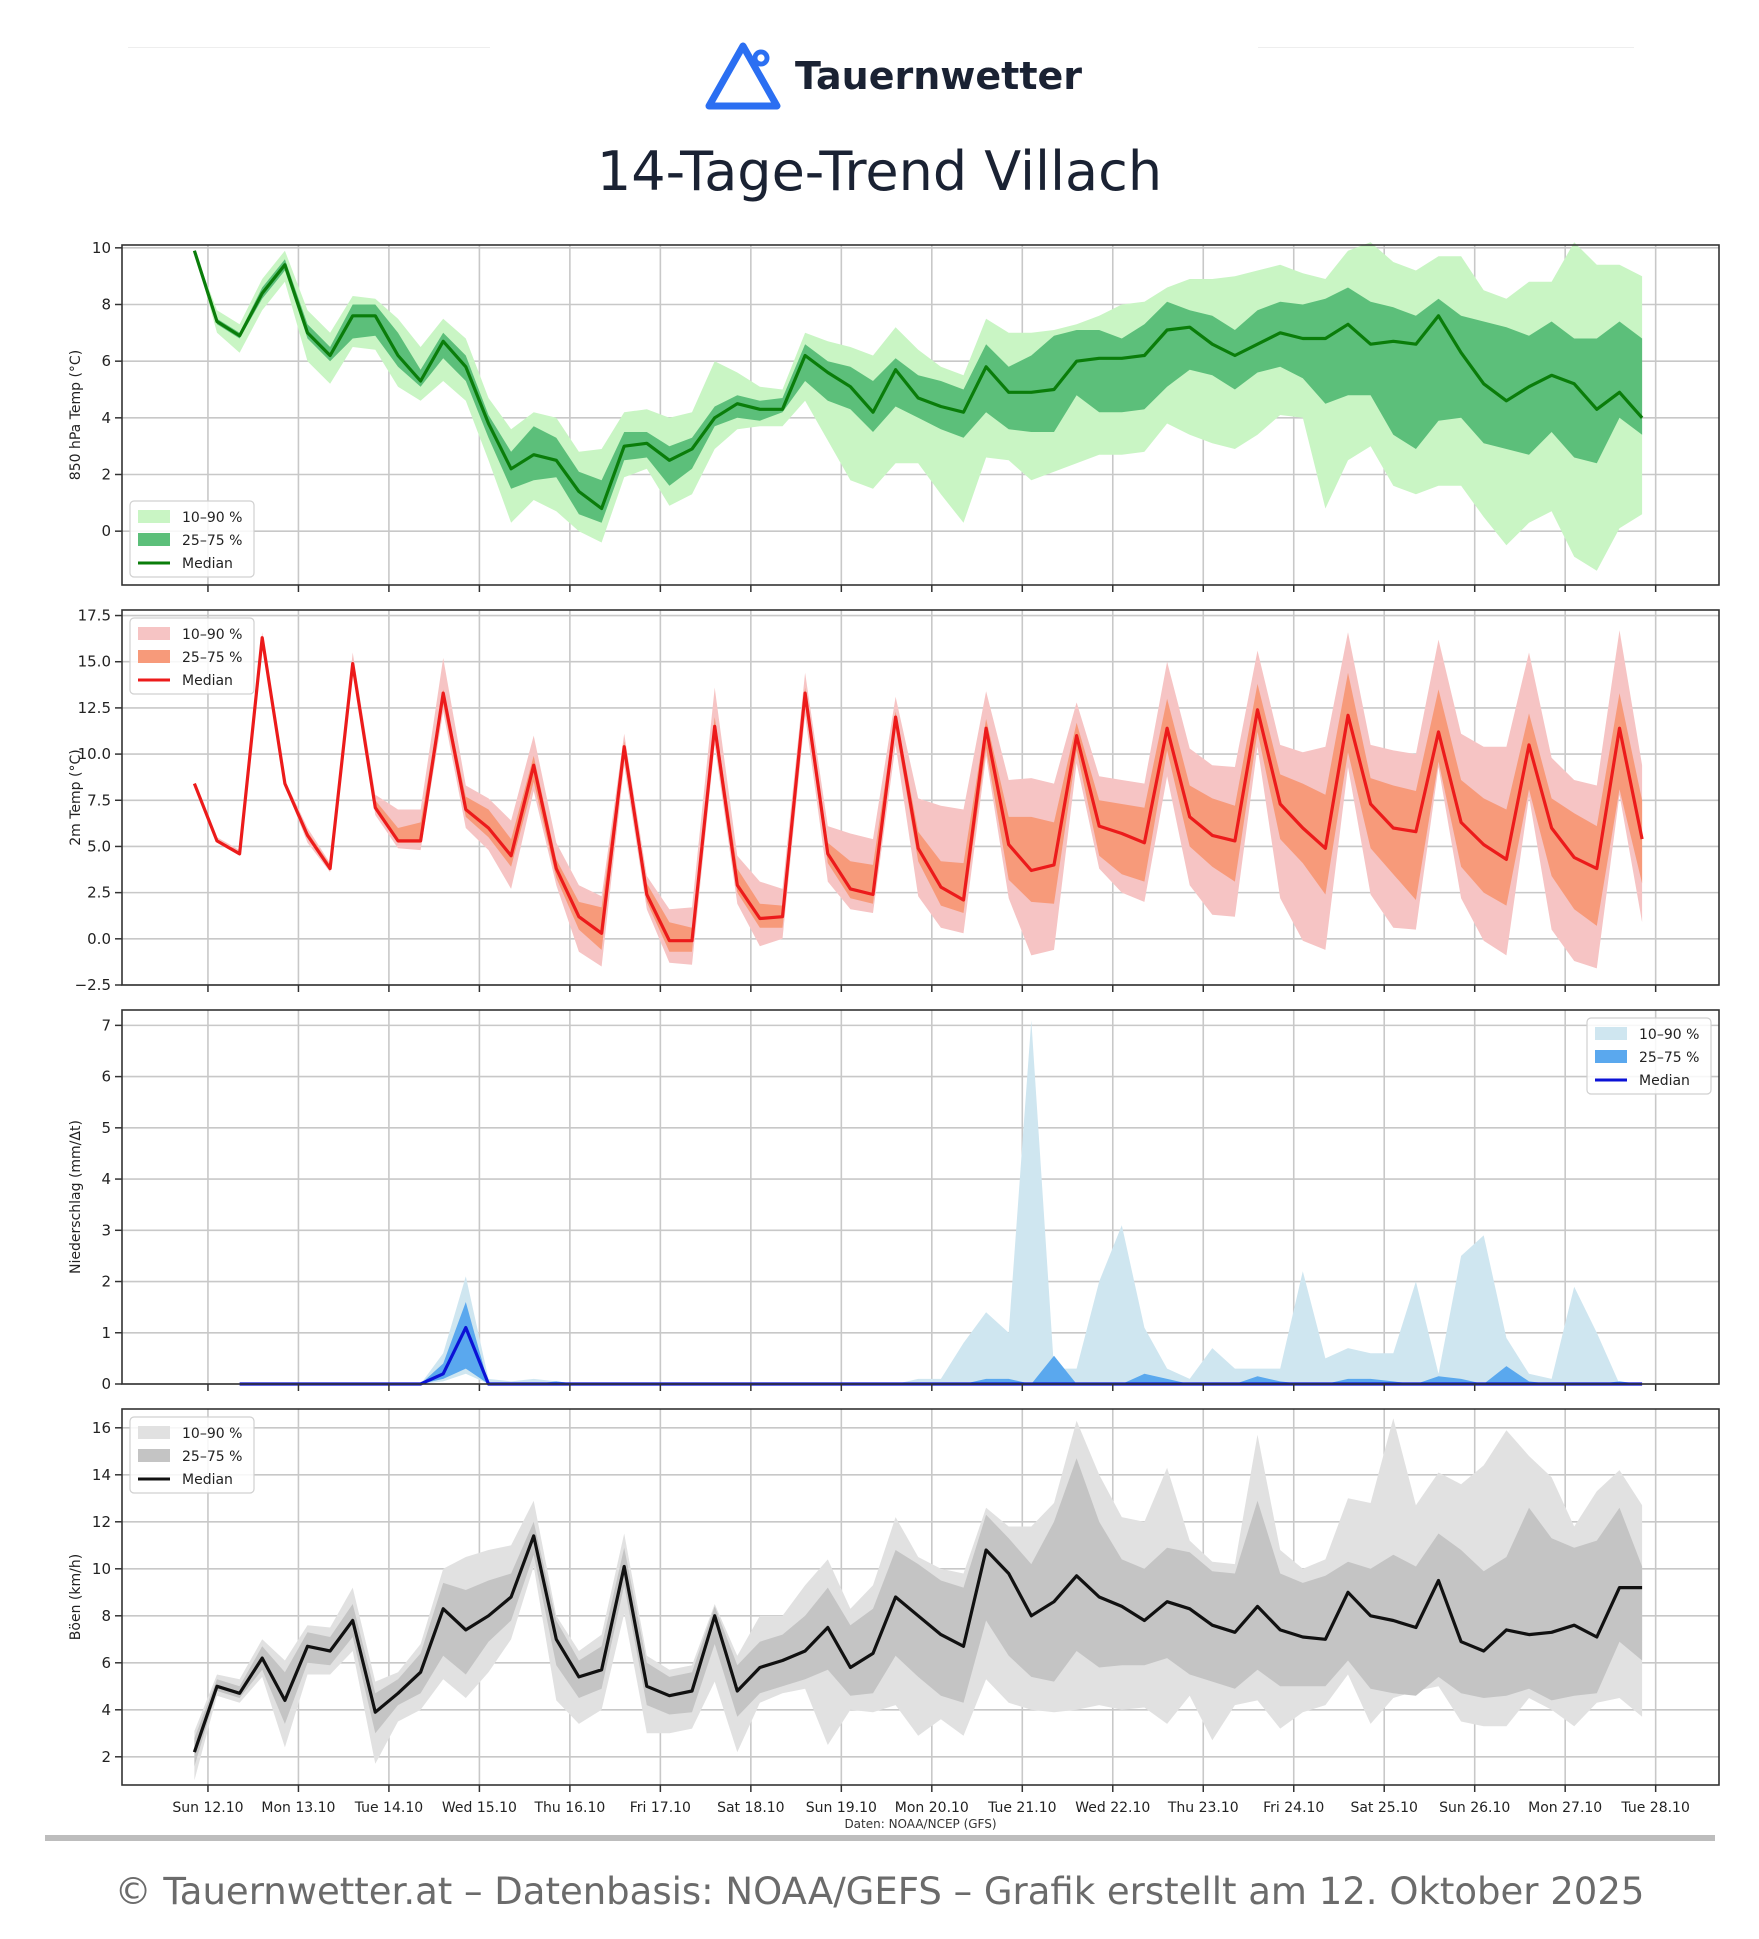 Image resolution: width=1759 pixels, height=1939 pixels. I want to click on header: Tauernwetter 14-Tage-Trend Villach, so click(879, 115).